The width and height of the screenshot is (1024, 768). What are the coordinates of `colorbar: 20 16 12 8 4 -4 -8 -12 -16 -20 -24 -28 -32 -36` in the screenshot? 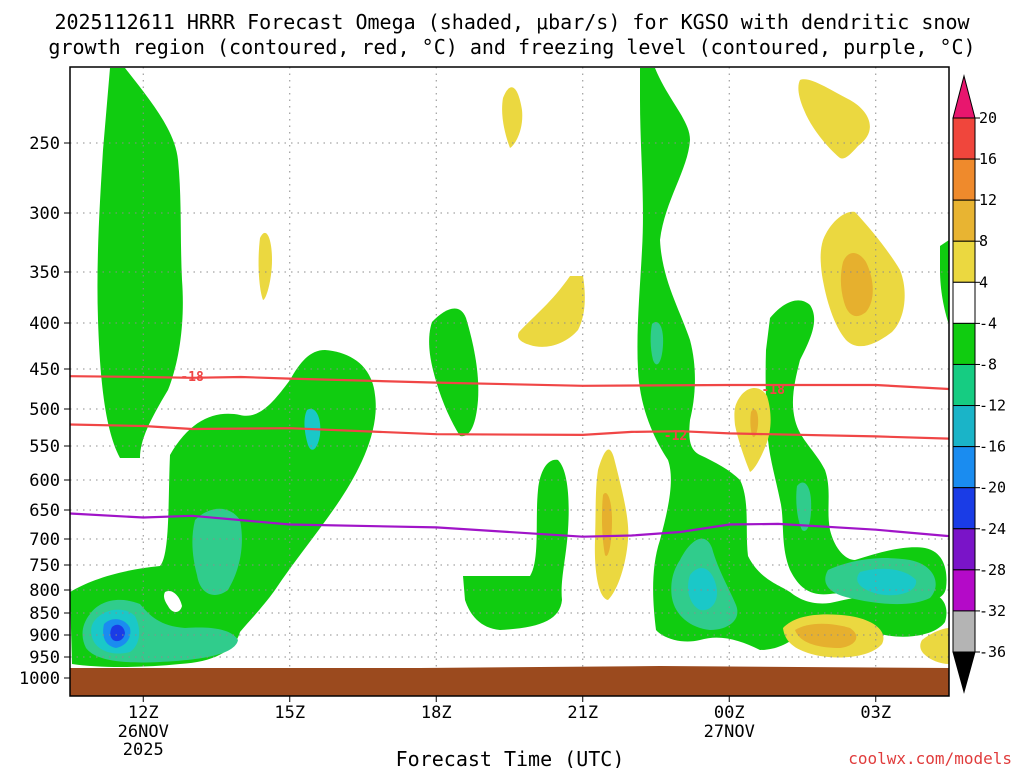 It's located at (979, 384).